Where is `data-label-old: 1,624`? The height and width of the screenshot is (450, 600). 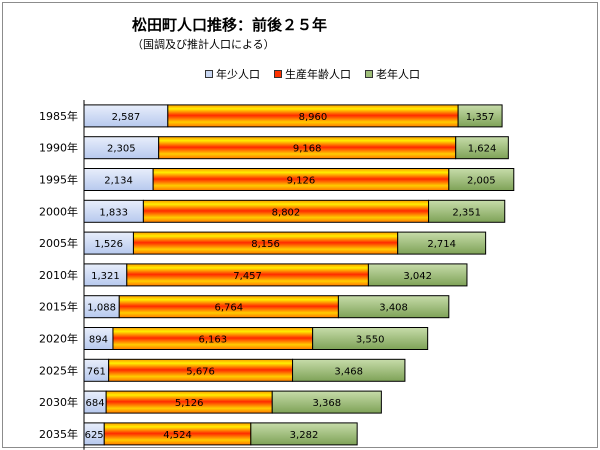
data-label-old: 1,624 is located at coordinates (482, 149).